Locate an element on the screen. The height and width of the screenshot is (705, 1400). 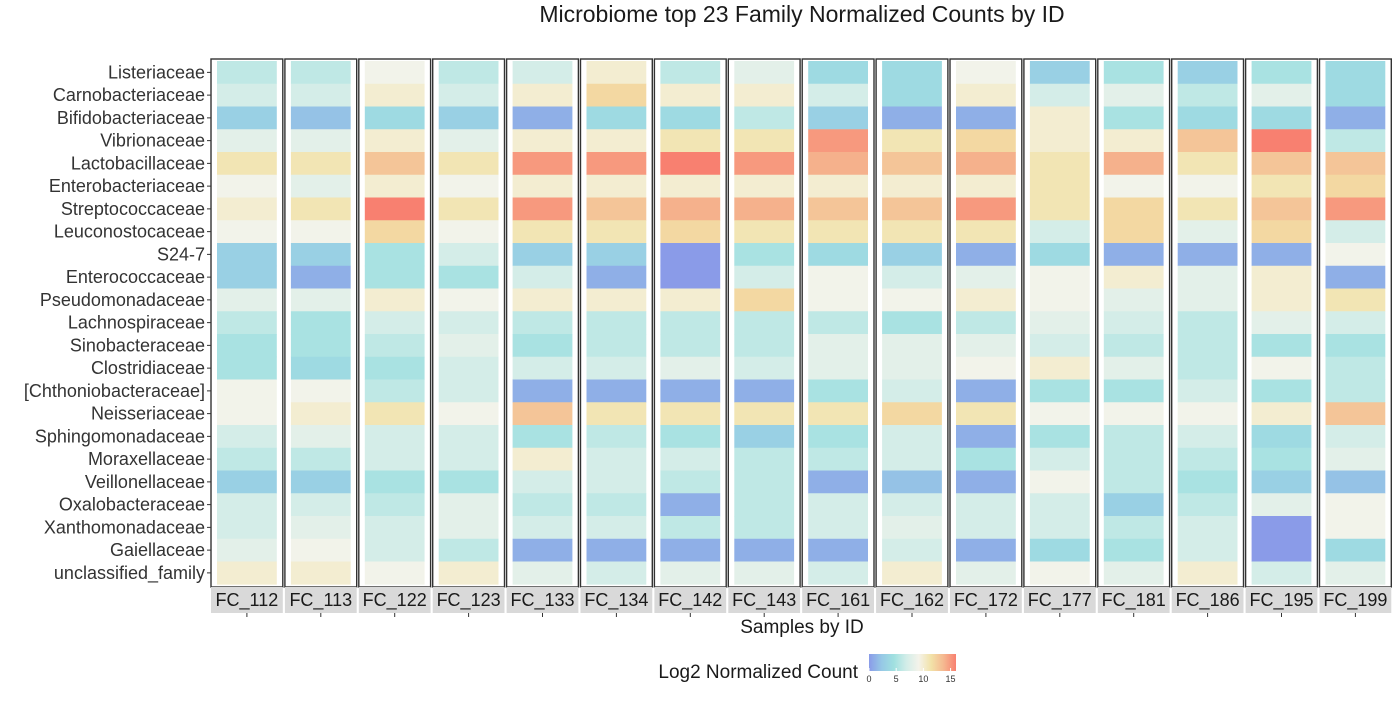
heat-cell: Sphingomonadaceae / FC_181: 6 is located at coordinates (1133, 437).